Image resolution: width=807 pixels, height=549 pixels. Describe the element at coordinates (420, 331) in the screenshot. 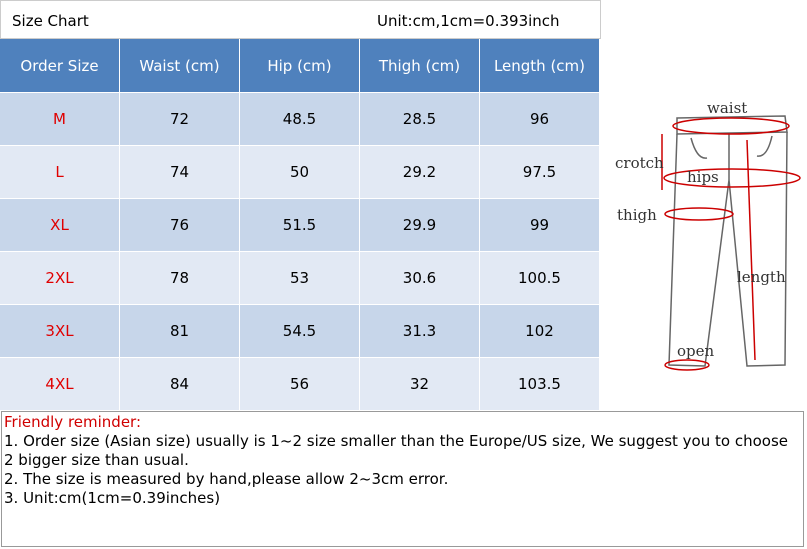

I see `value-cell: 31.3` at that location.